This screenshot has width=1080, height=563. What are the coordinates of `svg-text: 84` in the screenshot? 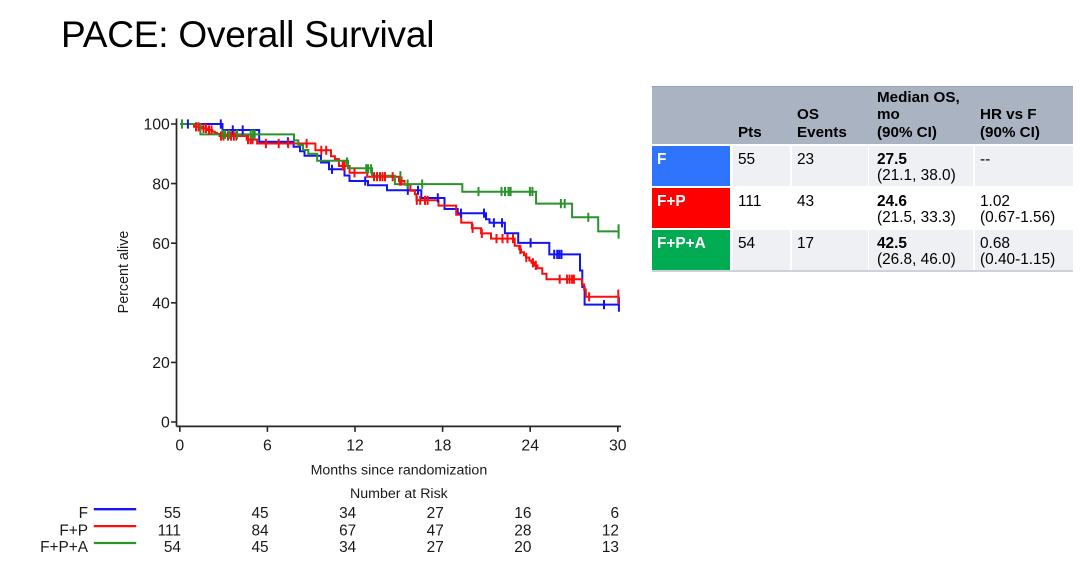 It's located at (260, 530).